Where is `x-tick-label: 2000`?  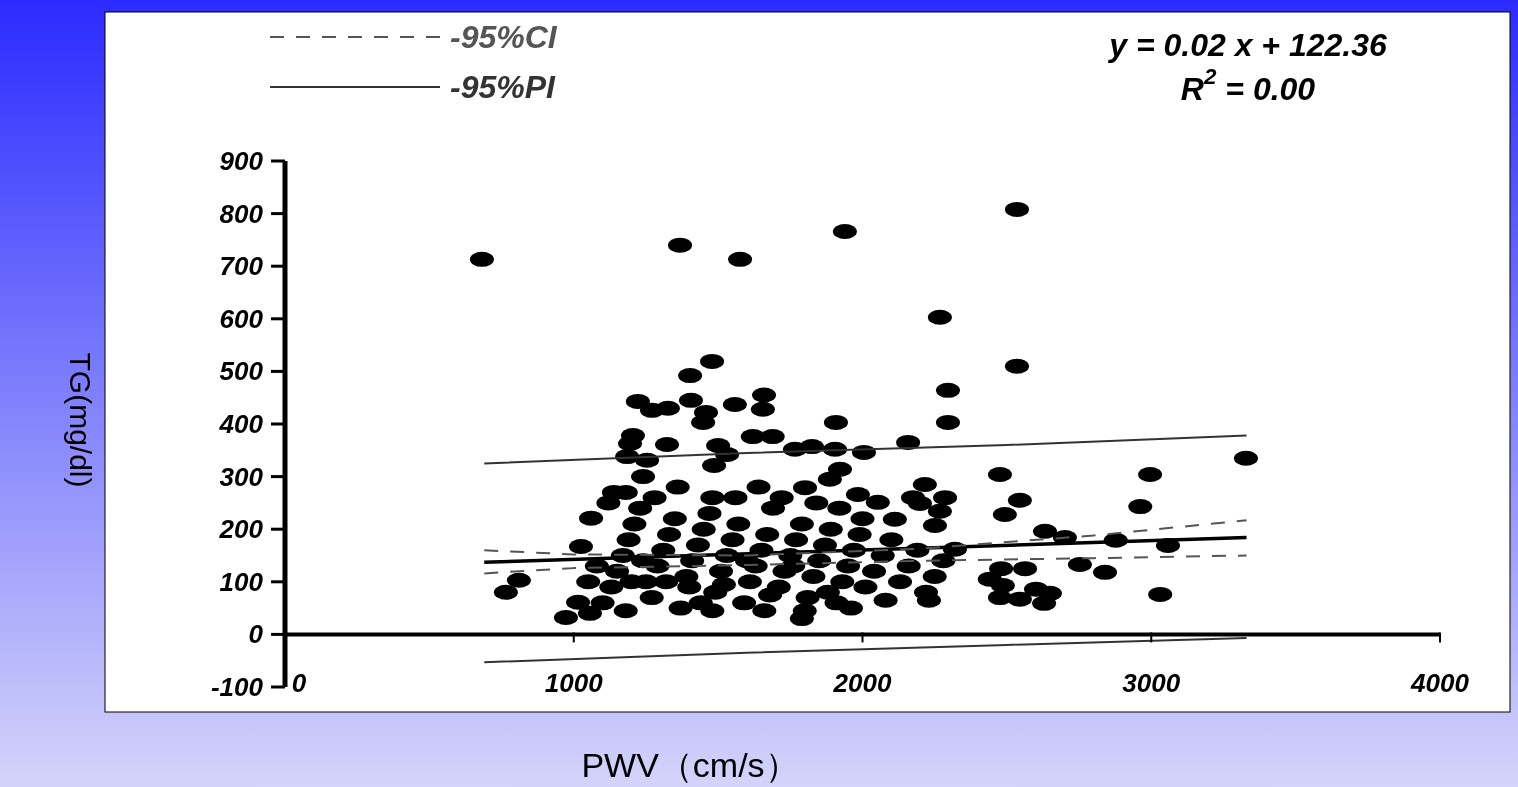
x-tick-label: 2000 is located at coordinates (862, 683).